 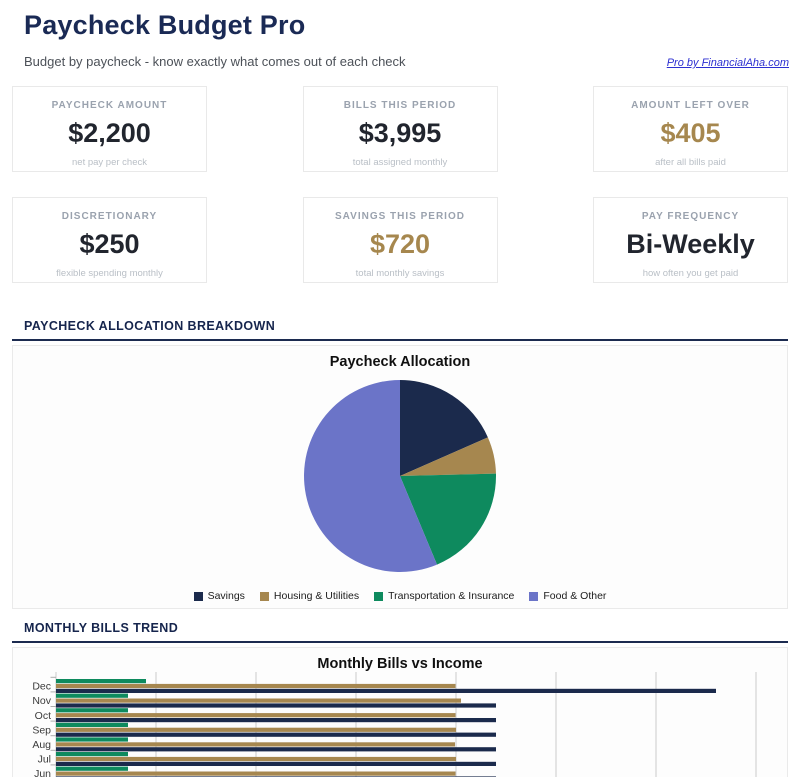 I want to click on stat-card-label: AMOUNT LEFT OVER, so click(x=690, y=105).